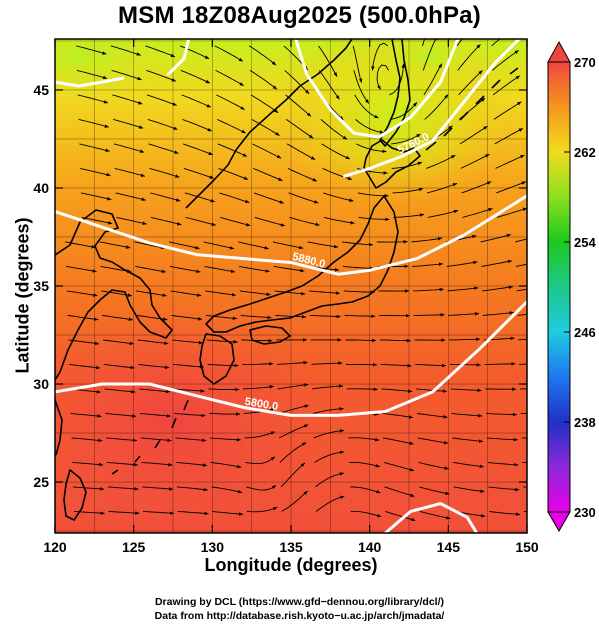 The height and width of the screenshot is (625, 599). Describe the element at coordinates (585, 332) in the screenshot. I see `colorbar-tick-label: 246` at that location.